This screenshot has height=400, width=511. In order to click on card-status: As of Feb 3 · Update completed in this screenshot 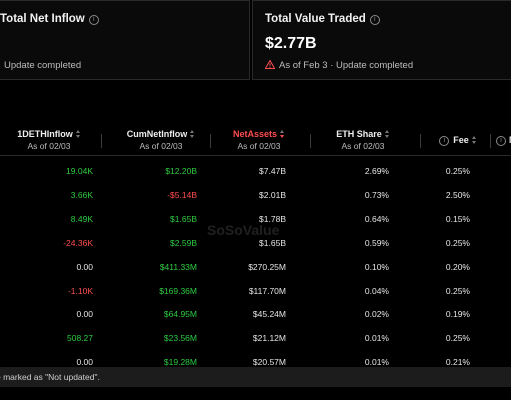, I will do `click(339, 65)`.